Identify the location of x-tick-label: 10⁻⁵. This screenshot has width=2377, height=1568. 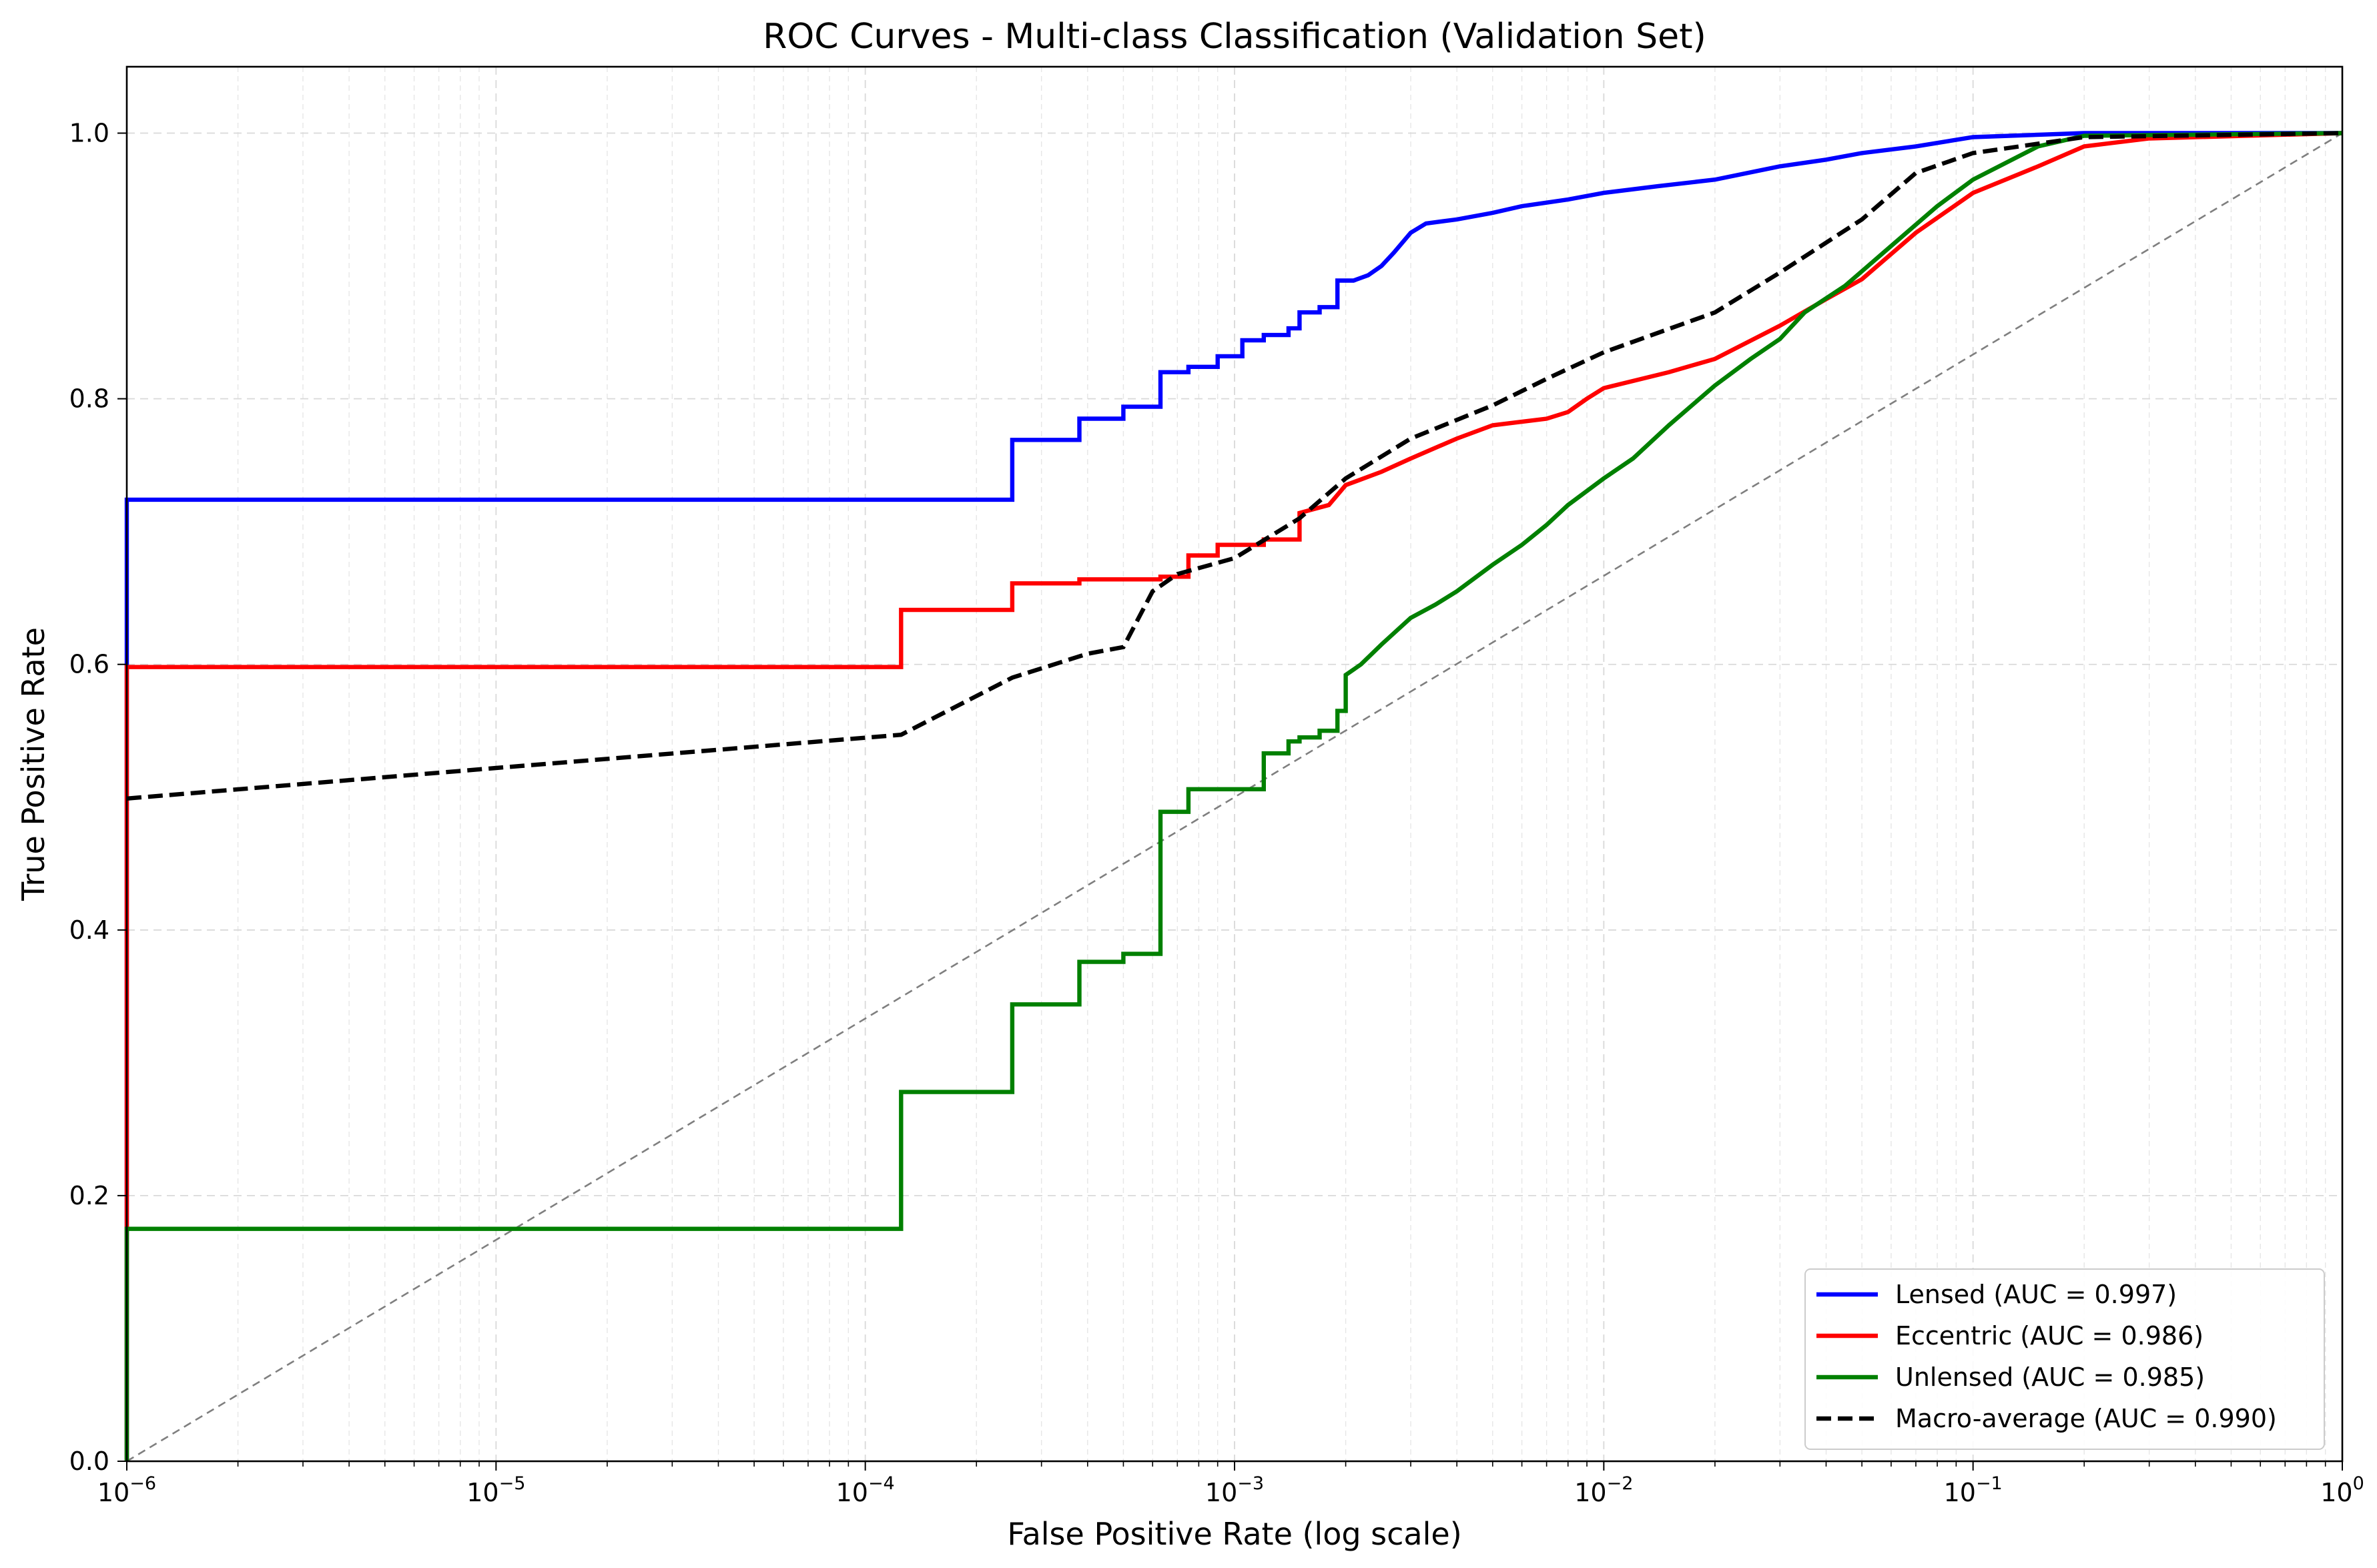
(496, 1490).